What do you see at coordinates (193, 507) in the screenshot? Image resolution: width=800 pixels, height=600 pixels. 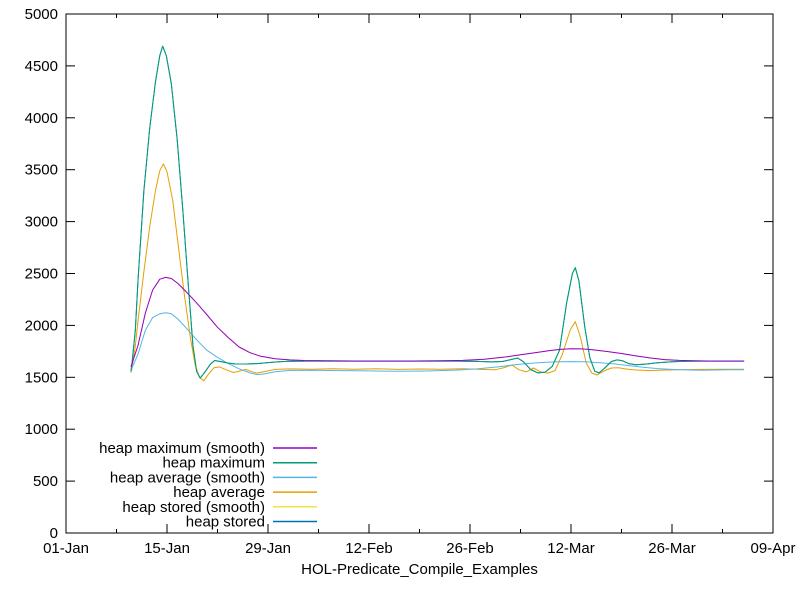 I see `legend-label: heap stored (smooth)` at bounding box center [193, 507].